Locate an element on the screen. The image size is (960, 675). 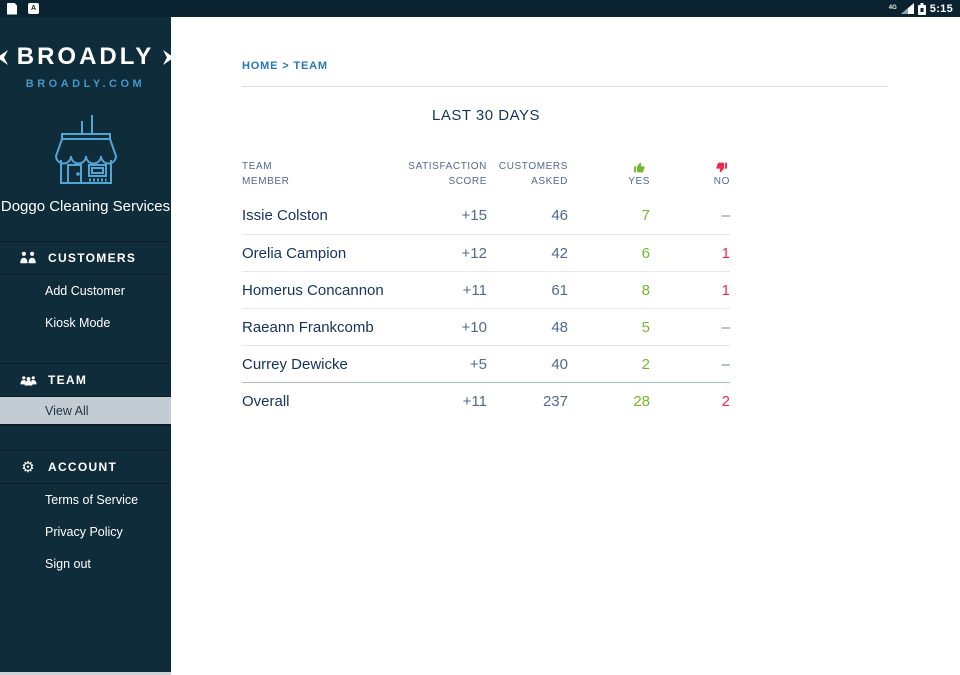
nav-section-customers: CUSTOMERS Add Customer Kiosk Mode is located at coordinates (85, 290).